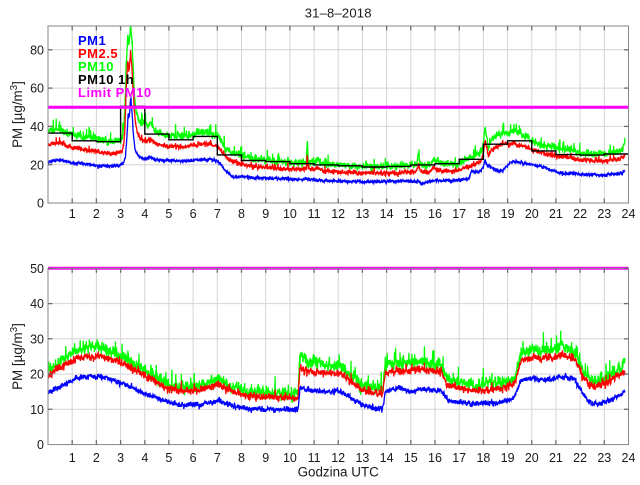  What do you see at coordinates (338, 472) in the screenshot?
I see `svg-text: Godzina UTC` at bounding box center [338, 472].